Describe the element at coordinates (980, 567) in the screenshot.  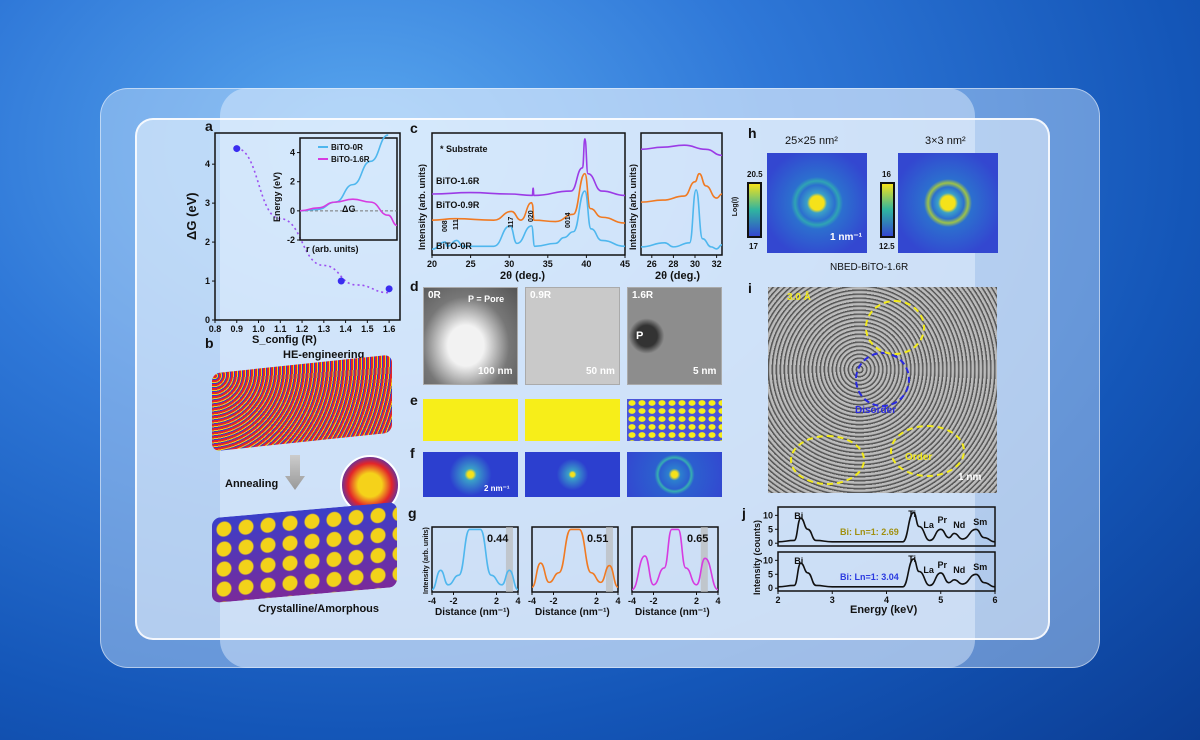
I see `chart-j-peak-label: Sm` at that location.